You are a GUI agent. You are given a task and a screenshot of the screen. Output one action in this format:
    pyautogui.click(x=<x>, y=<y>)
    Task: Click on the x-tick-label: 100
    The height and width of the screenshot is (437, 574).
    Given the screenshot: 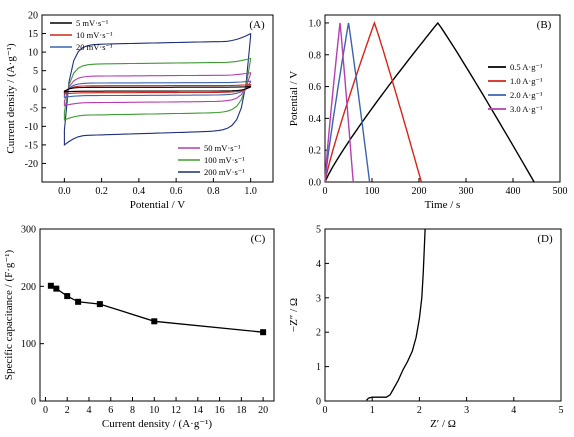 What is the action you would take?
    pyautogui.click(x=372, y=191)
    